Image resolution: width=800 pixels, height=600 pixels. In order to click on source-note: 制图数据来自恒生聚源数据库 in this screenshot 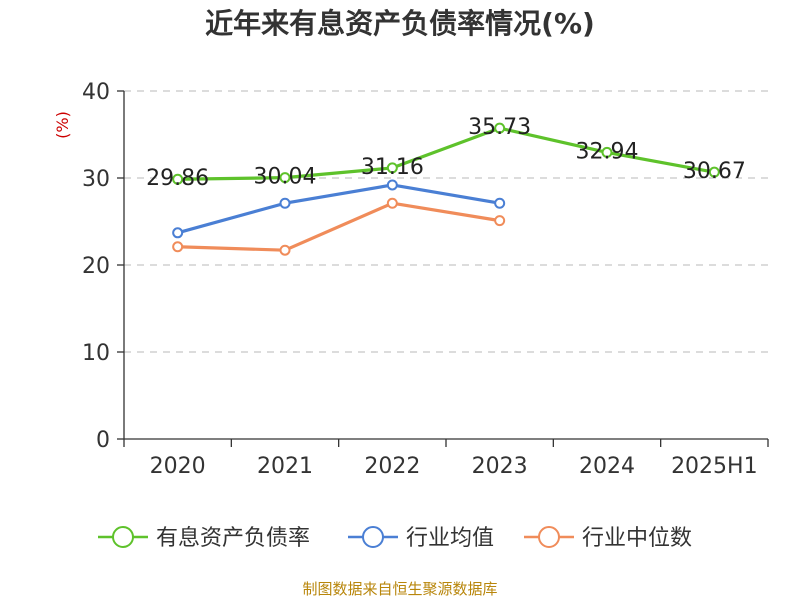, I will do `click(399, 589)`.